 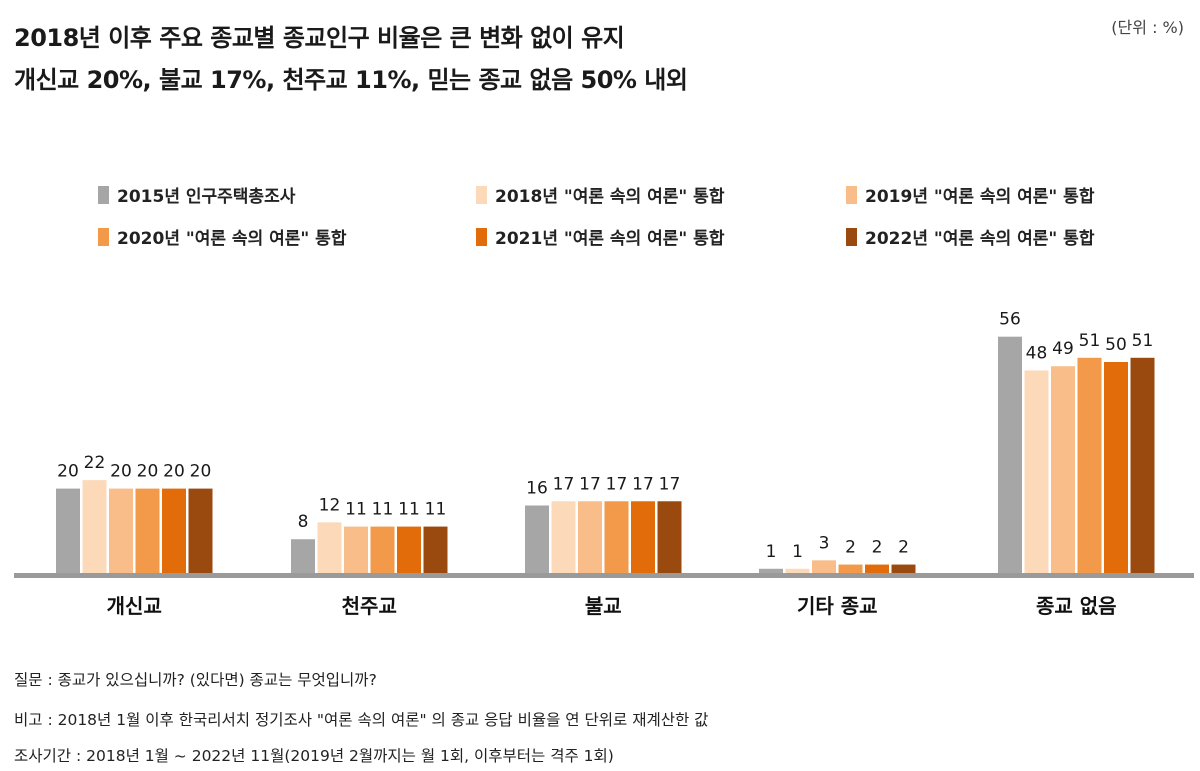 What do you see at coordinates (603, 606) in the screenshot?
I see `category-label: 불교` at bounding box center [603, 606].